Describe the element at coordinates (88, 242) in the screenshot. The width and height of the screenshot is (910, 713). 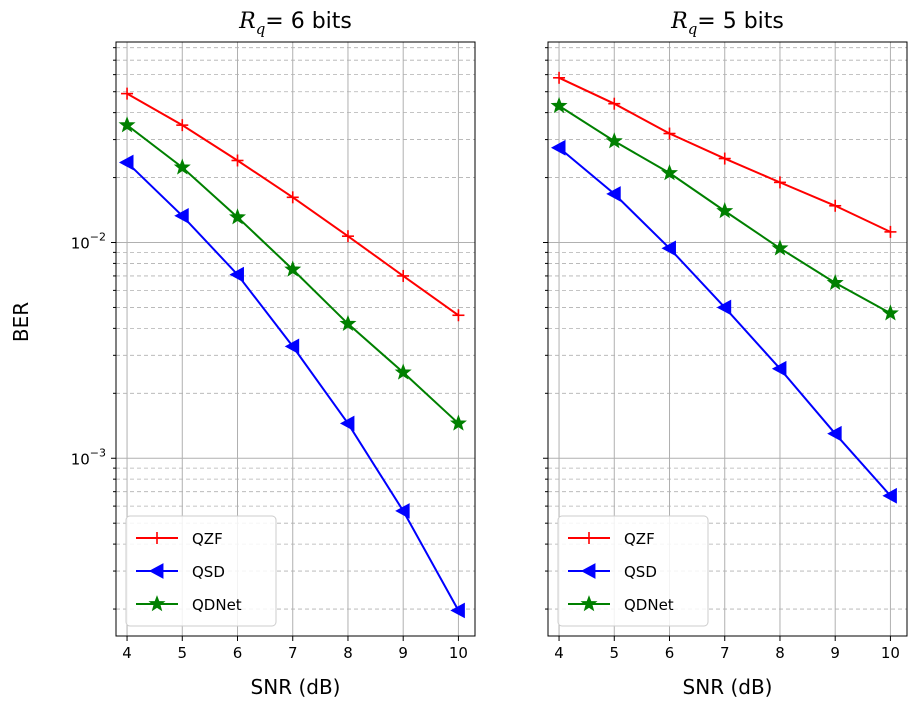
I see `y-tick-label: 10⁻²` at that location.